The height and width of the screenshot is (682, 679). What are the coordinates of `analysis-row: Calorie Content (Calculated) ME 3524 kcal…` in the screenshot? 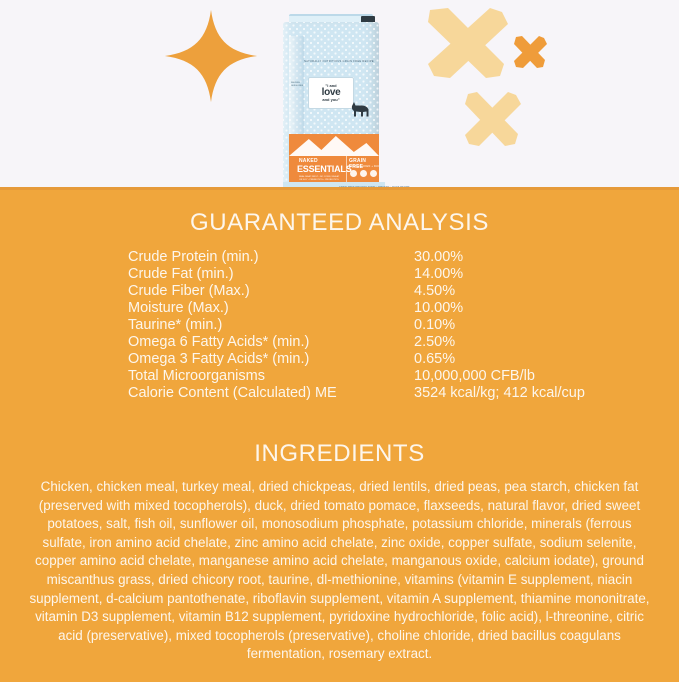 It's located at (403, 393).